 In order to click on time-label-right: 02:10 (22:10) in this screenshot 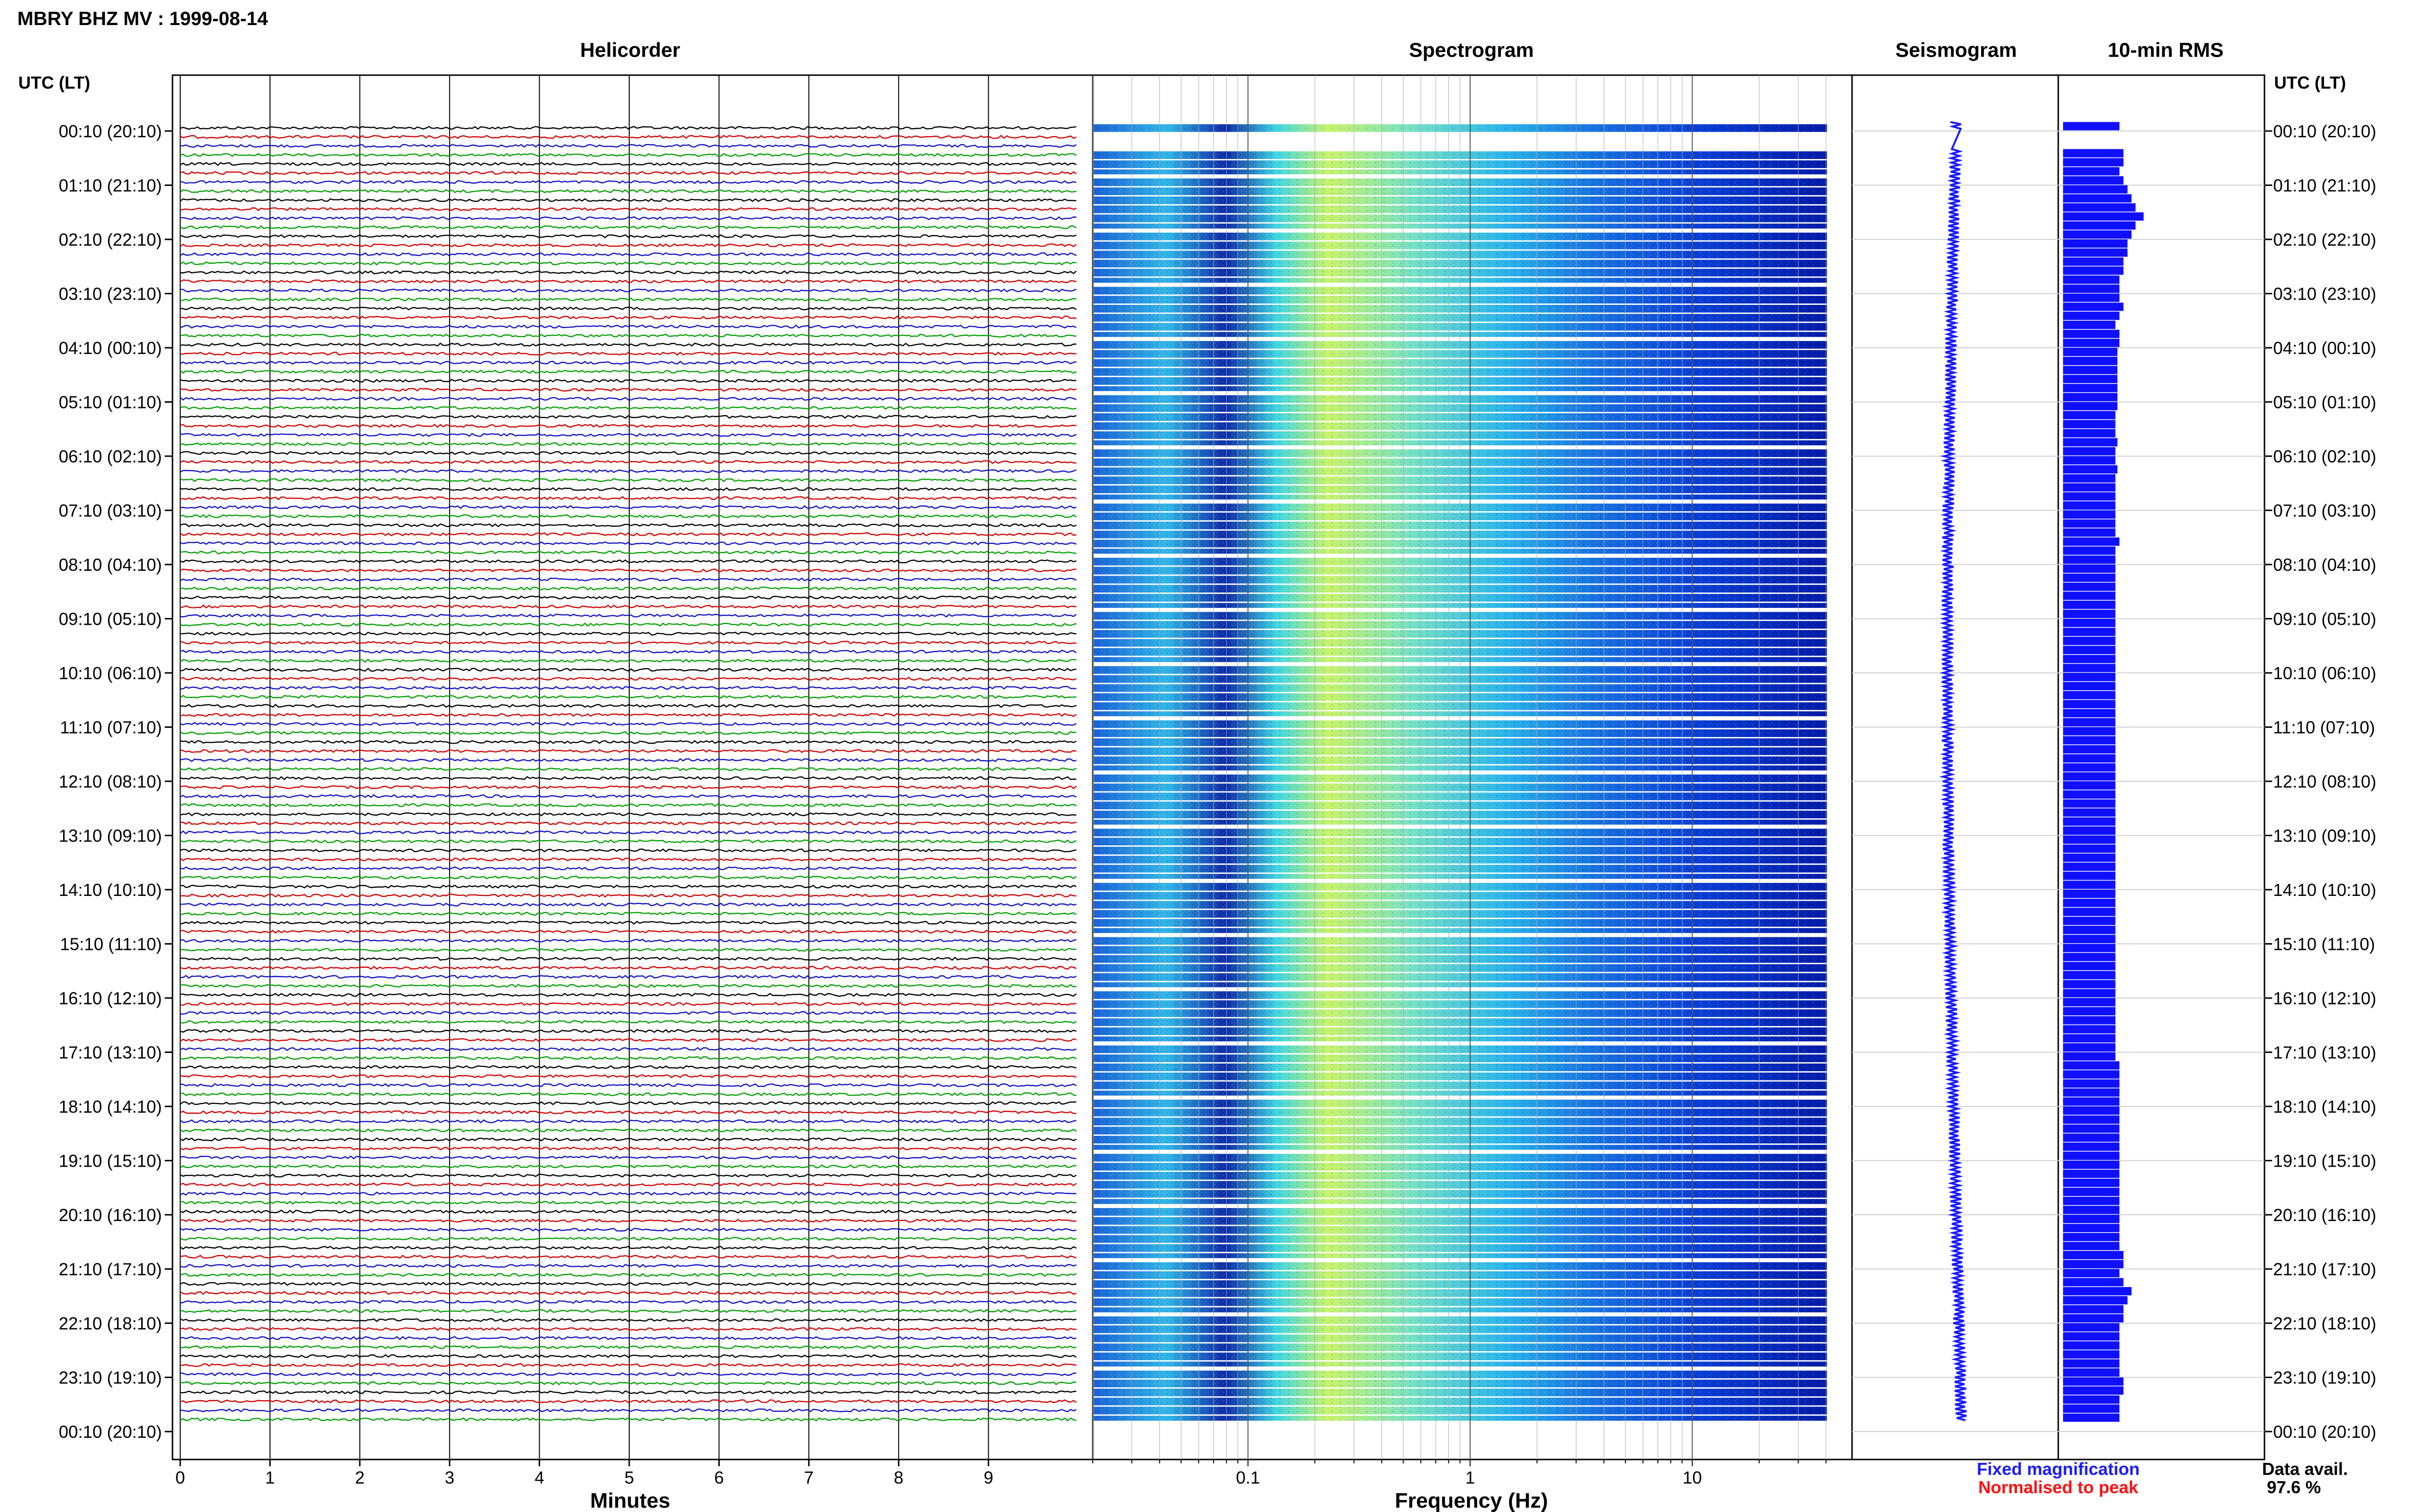, I will do `click(2325, 240)`.